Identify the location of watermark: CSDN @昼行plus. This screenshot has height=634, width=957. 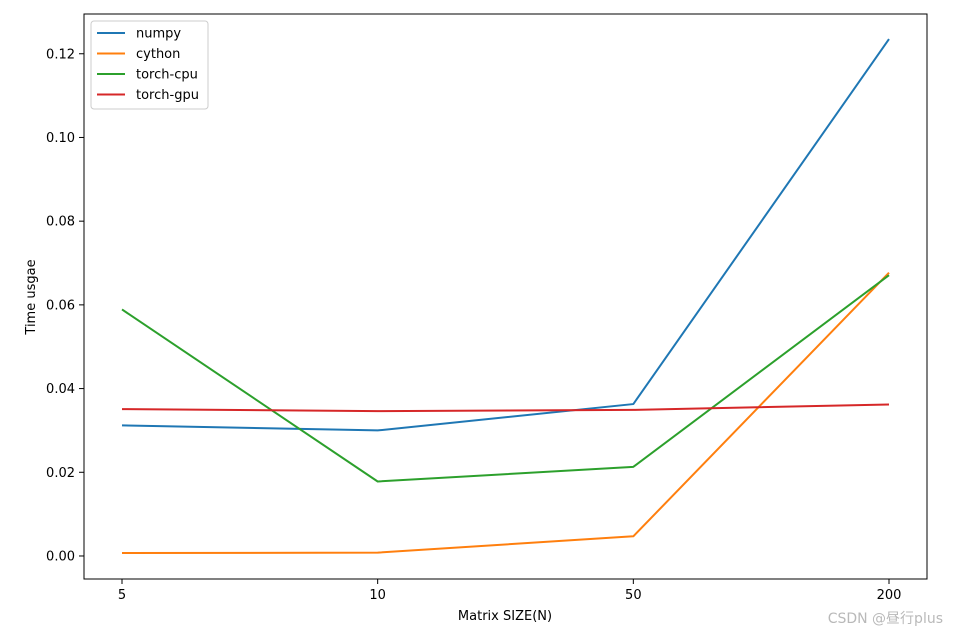
(885, 619).